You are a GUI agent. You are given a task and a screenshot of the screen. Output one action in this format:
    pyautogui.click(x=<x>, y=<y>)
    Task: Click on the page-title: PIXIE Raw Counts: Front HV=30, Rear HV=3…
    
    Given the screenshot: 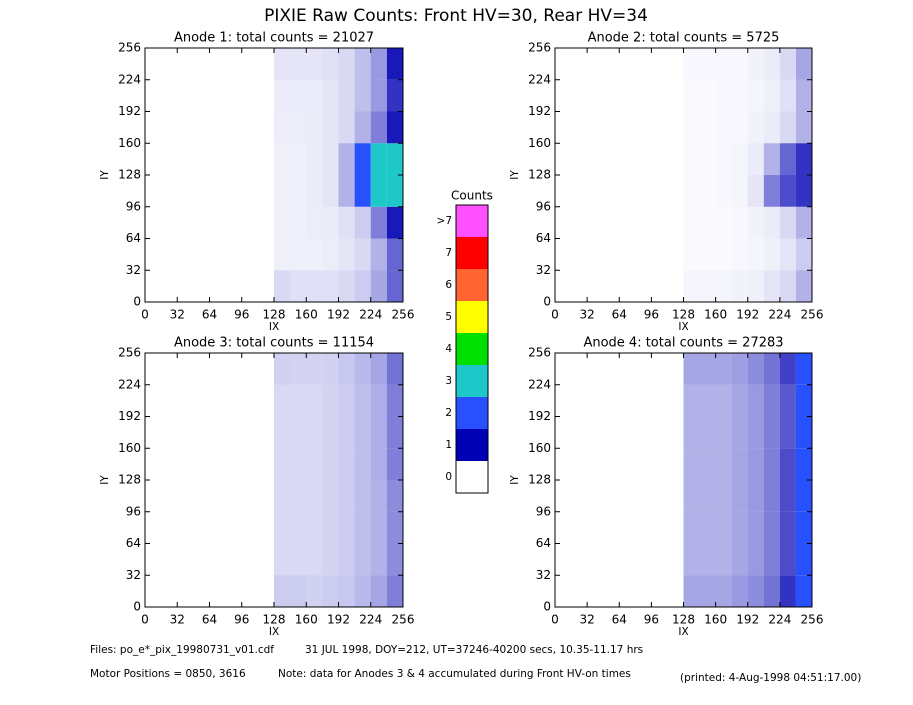 What is the action you would take?
    pyautogui.click(x=456, y=16)
    